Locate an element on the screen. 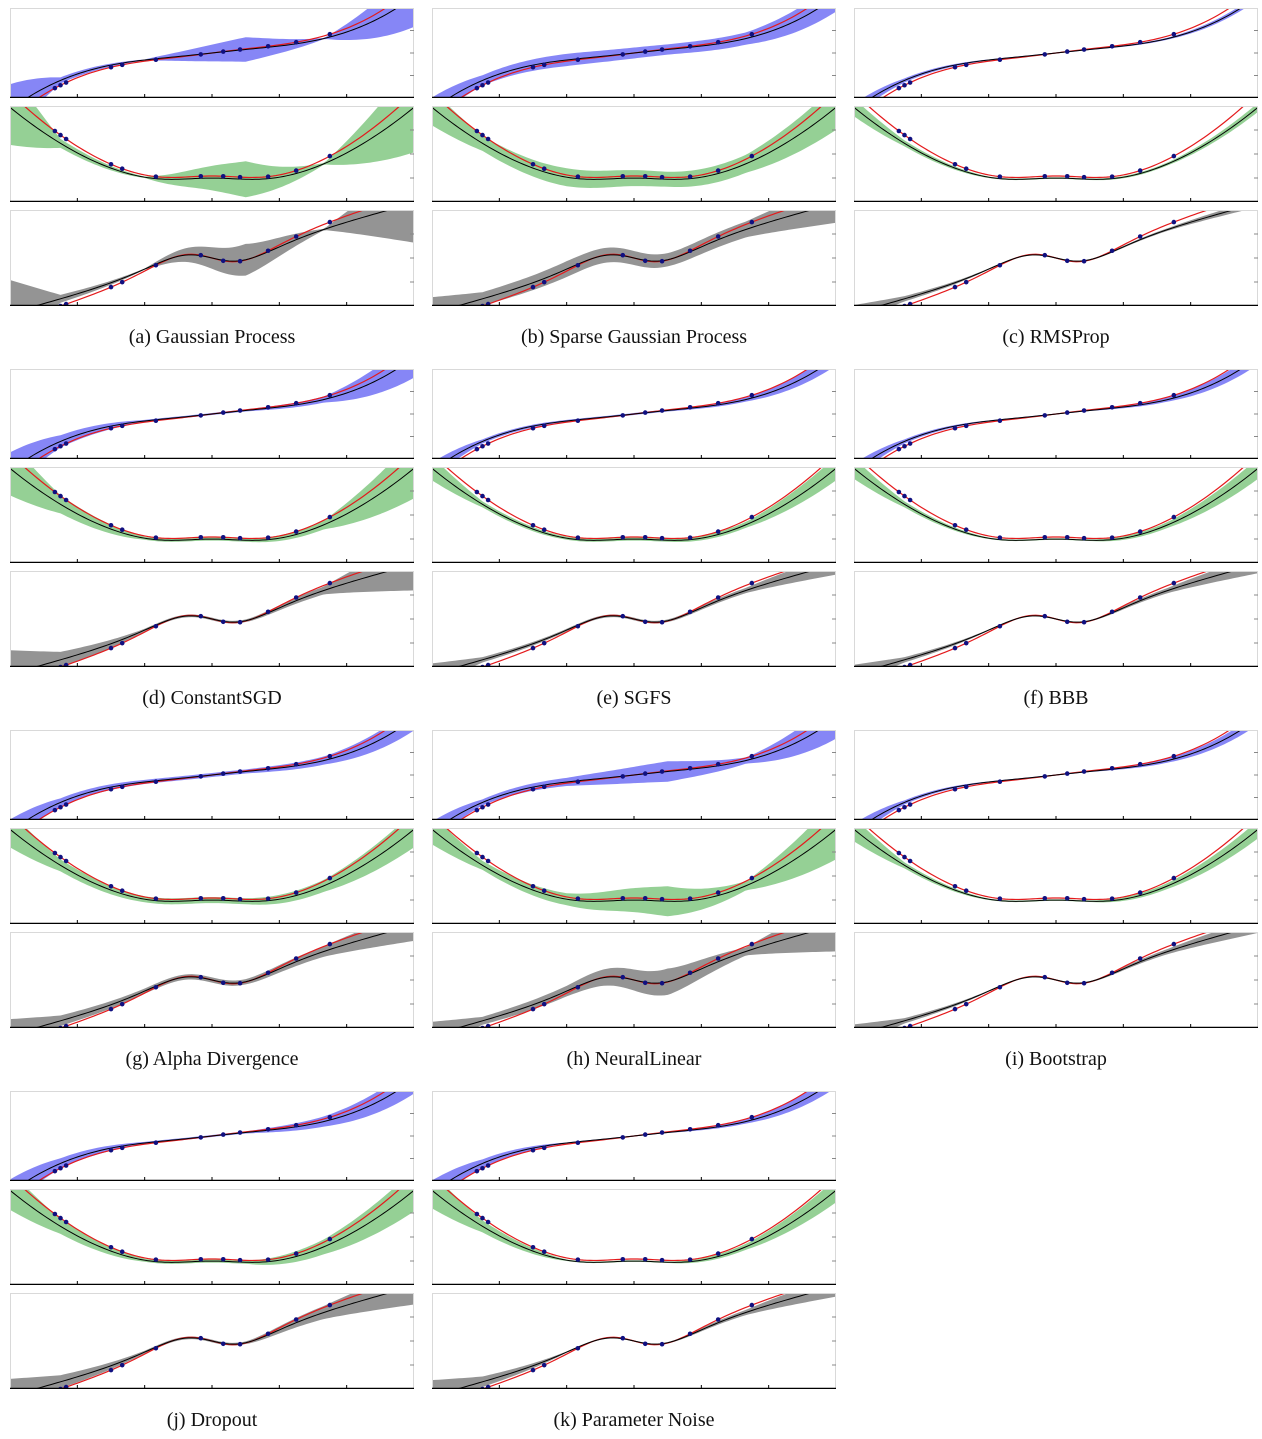  subplot-caption: (e) SGFS is located at coordinates (634, 698).